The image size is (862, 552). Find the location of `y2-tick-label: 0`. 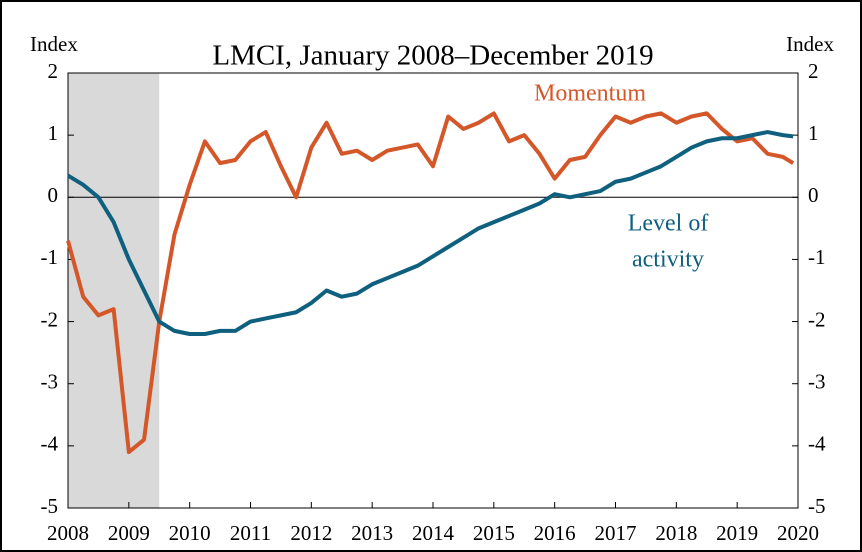

y2-tick-label: 0 is located at coordinates (813, 195).